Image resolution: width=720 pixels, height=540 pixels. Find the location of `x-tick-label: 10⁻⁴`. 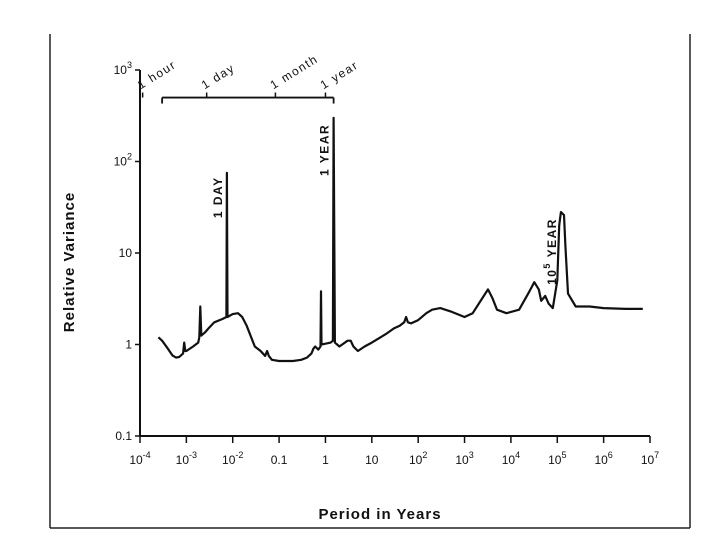

x-tick-label: 10⁻⁴ is located at coordinates (139, 458).